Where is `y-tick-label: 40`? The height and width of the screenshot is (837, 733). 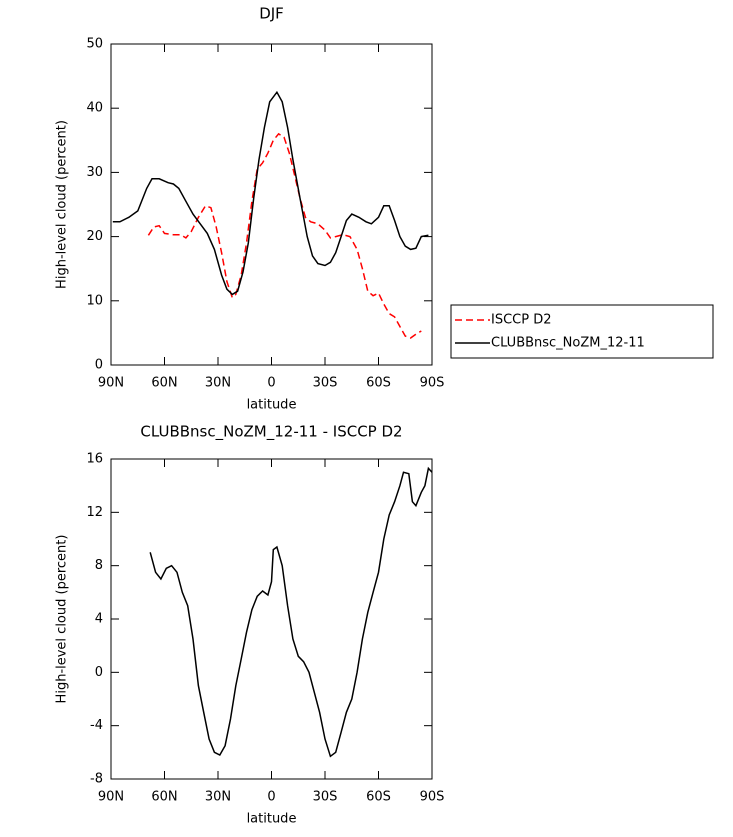
y-tick-label: 40 is located at coordinates (94, 108).